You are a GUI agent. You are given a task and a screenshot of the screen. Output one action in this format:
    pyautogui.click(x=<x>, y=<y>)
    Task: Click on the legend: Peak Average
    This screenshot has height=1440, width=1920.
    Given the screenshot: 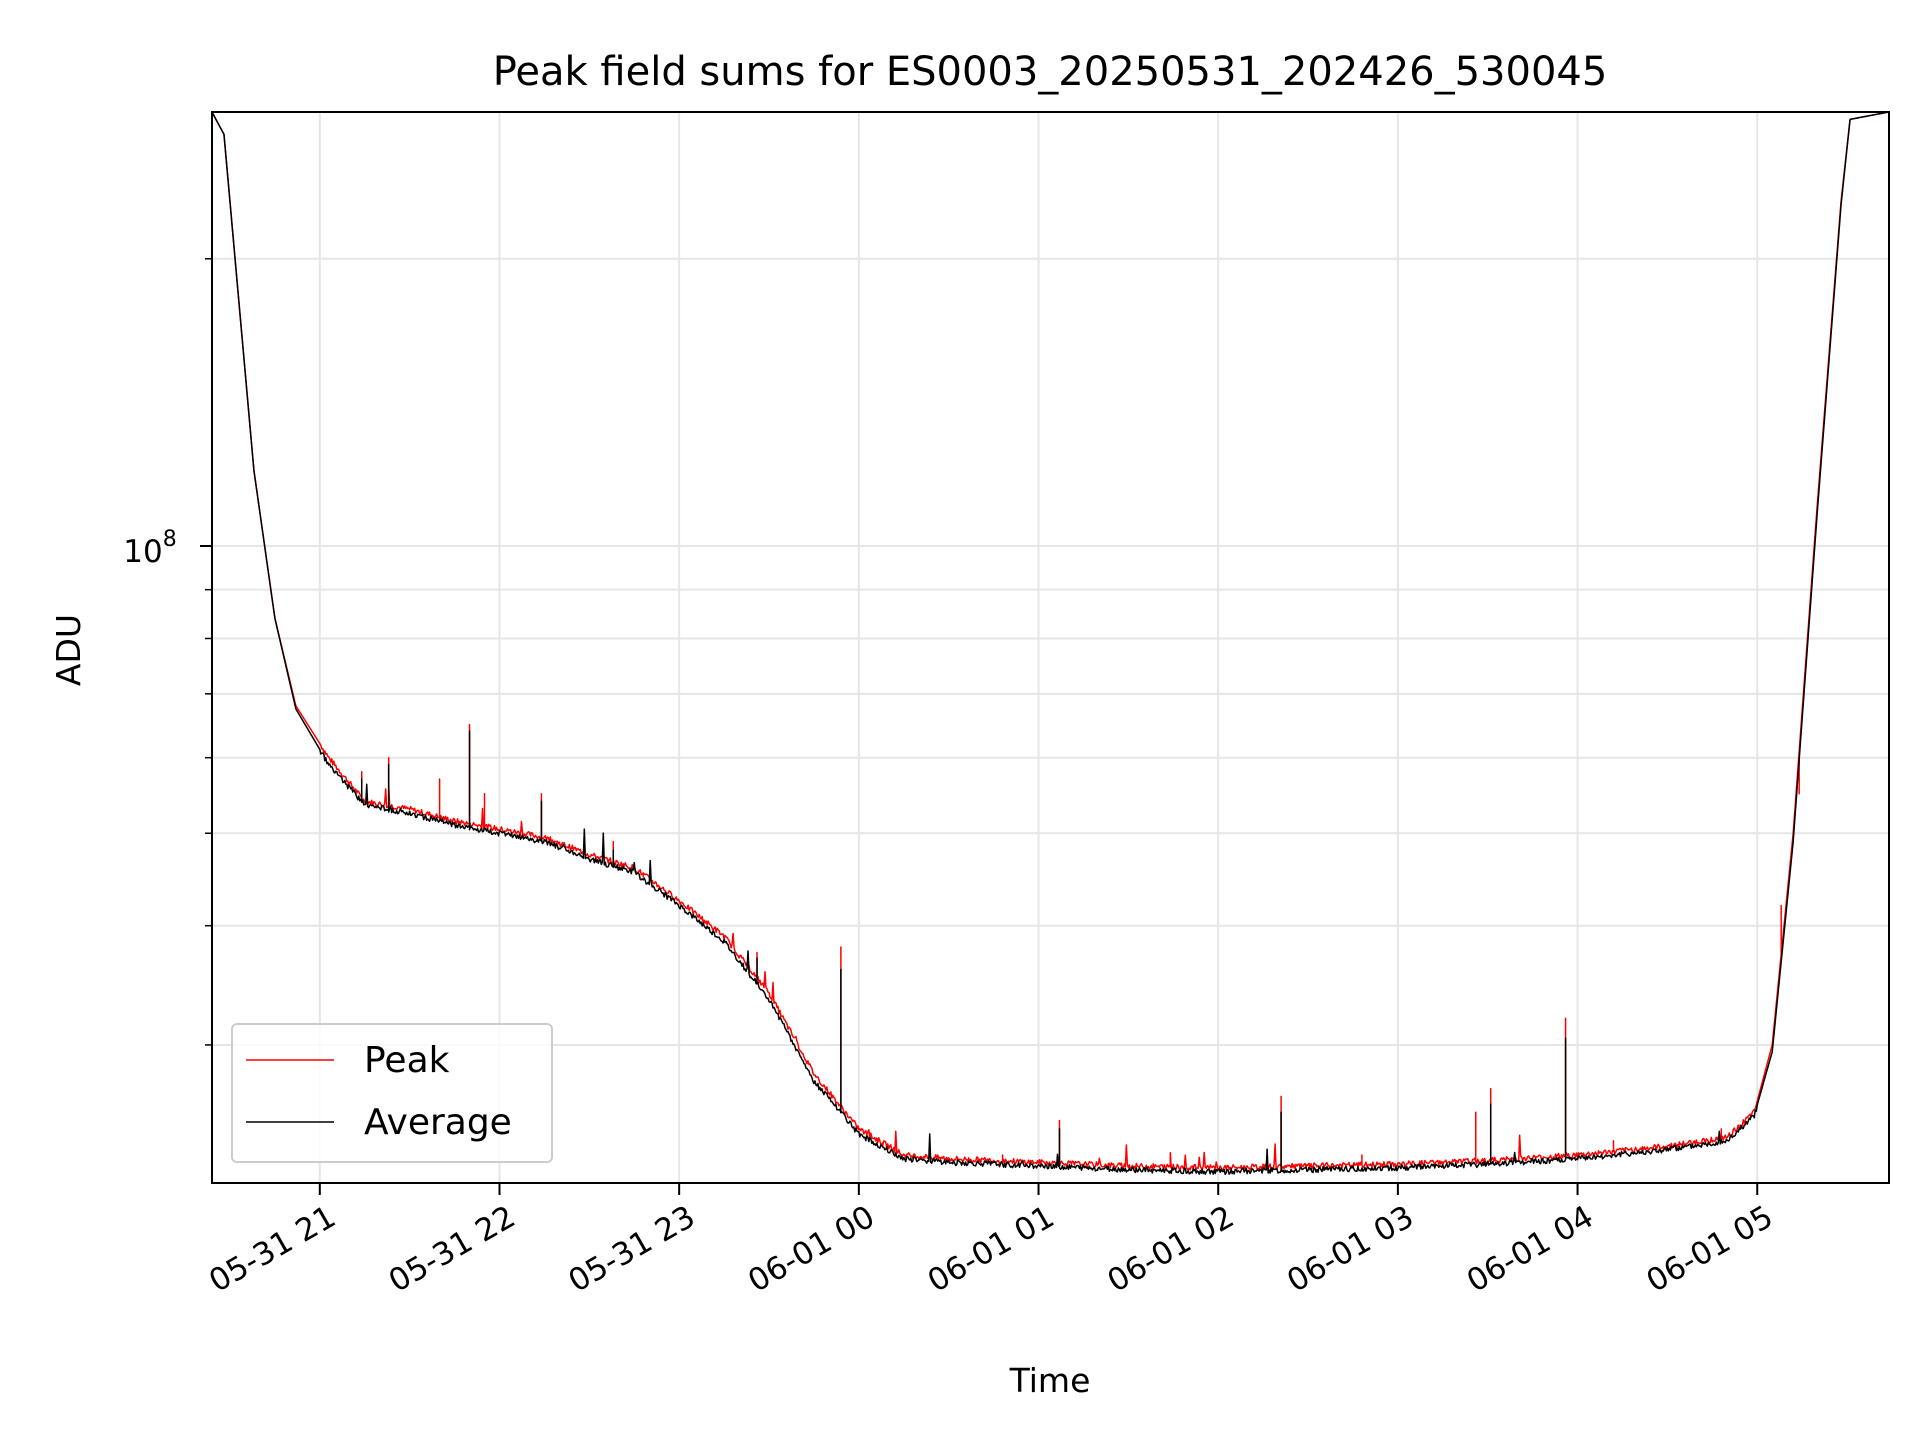 What is the action you would take?
    pyautogui.click(x=392, y=1093)
    